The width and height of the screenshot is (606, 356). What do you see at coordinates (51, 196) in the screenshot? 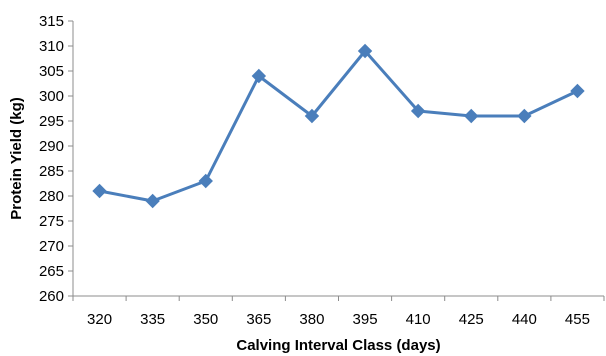
I see `y-tick-label: 280` at bounding box center [51, 196].